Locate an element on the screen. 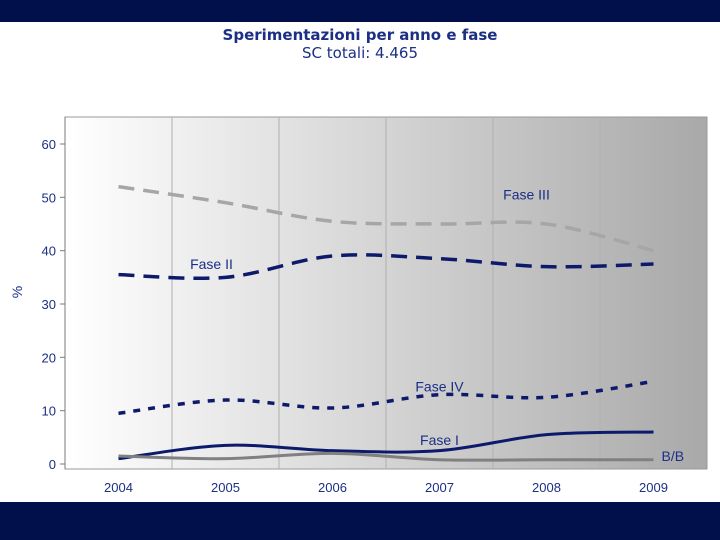 The image size is (720, 540). y-tick-label: 50 is located at coordinates (49, 197).